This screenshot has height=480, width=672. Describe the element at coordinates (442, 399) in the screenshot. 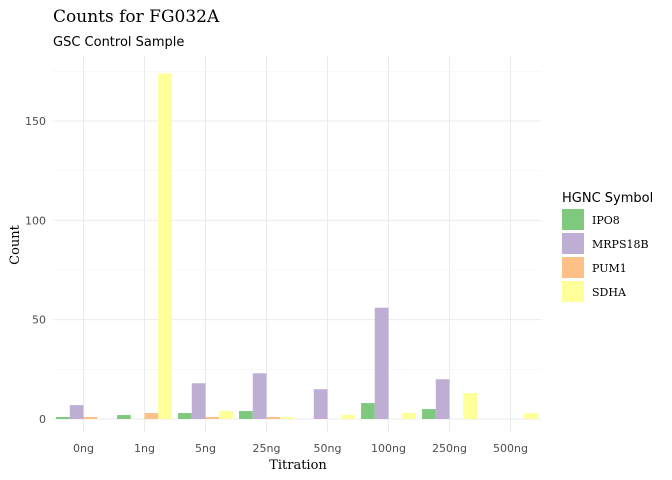

I see `bar-mrps18b-250ng` at that location.